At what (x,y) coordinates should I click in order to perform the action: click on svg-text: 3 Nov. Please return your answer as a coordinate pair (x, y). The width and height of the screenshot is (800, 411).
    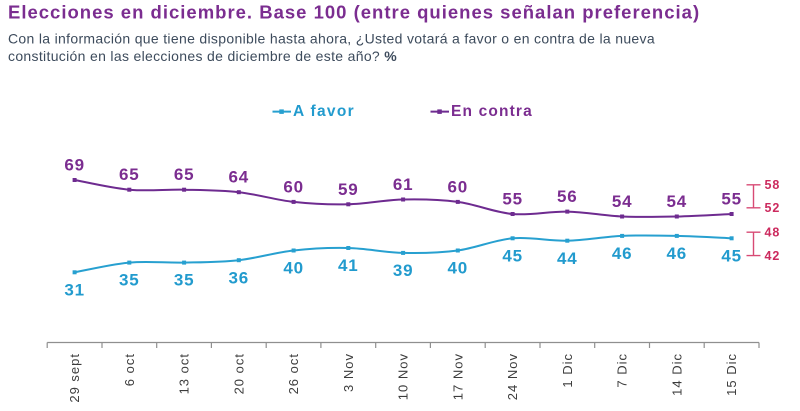
    Looking at the image, I should click on (348, 372).